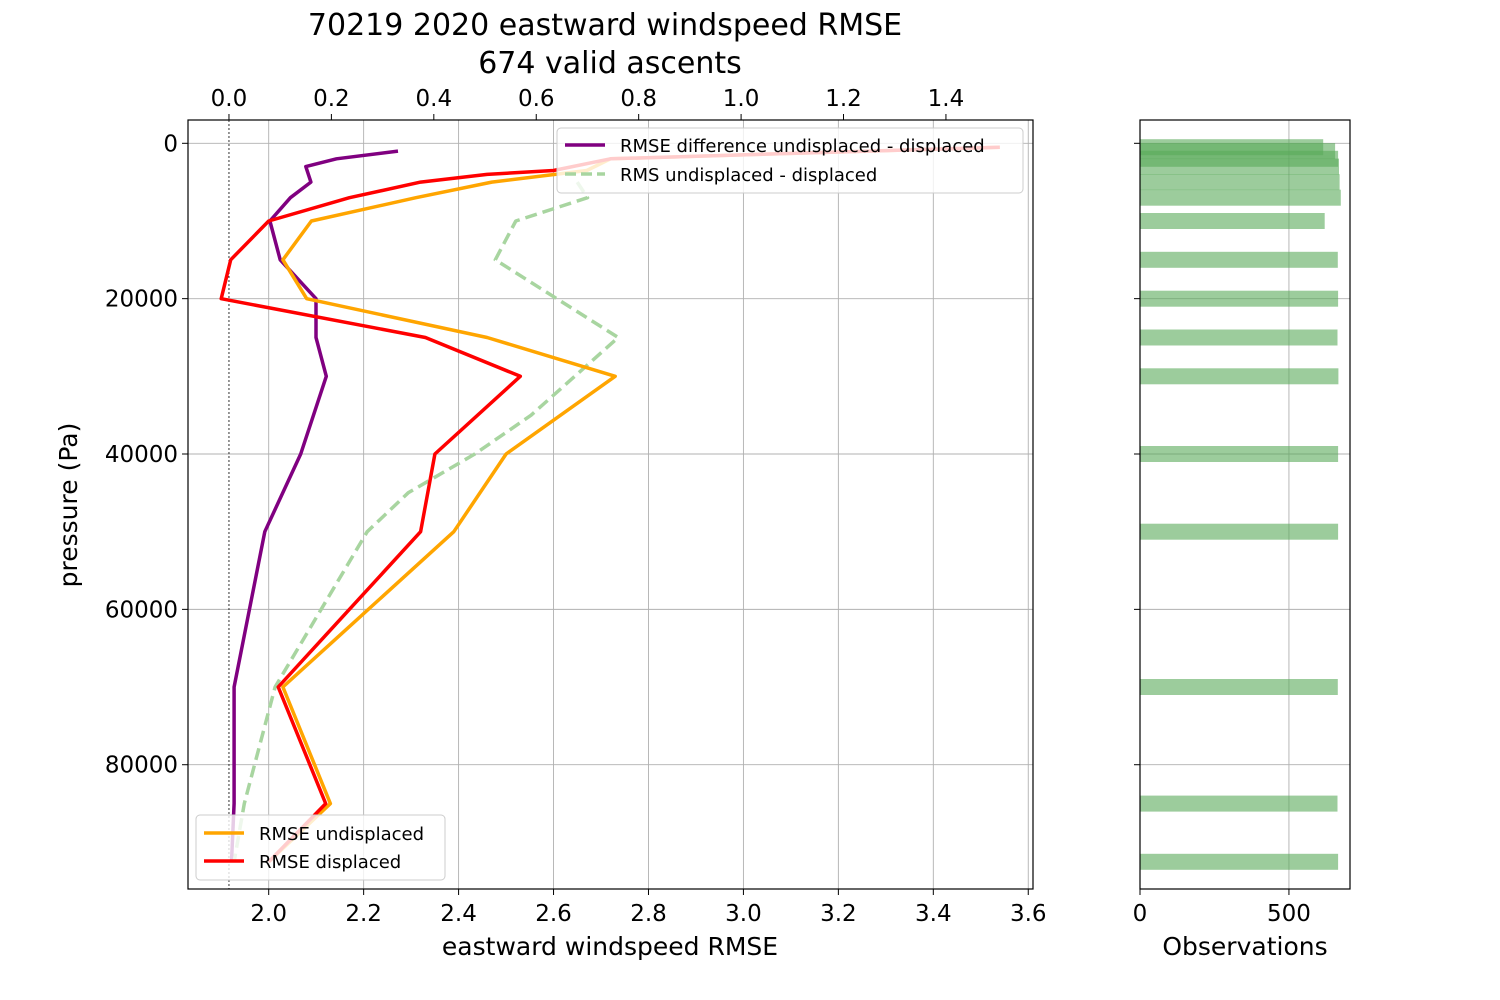 This screenshot has height=1000, width=1500. What do you see at coordinates (330, 862) in the screenshot?
I see `legend-label-displaced: RMSE displaced` at bounding box center [330, 862].